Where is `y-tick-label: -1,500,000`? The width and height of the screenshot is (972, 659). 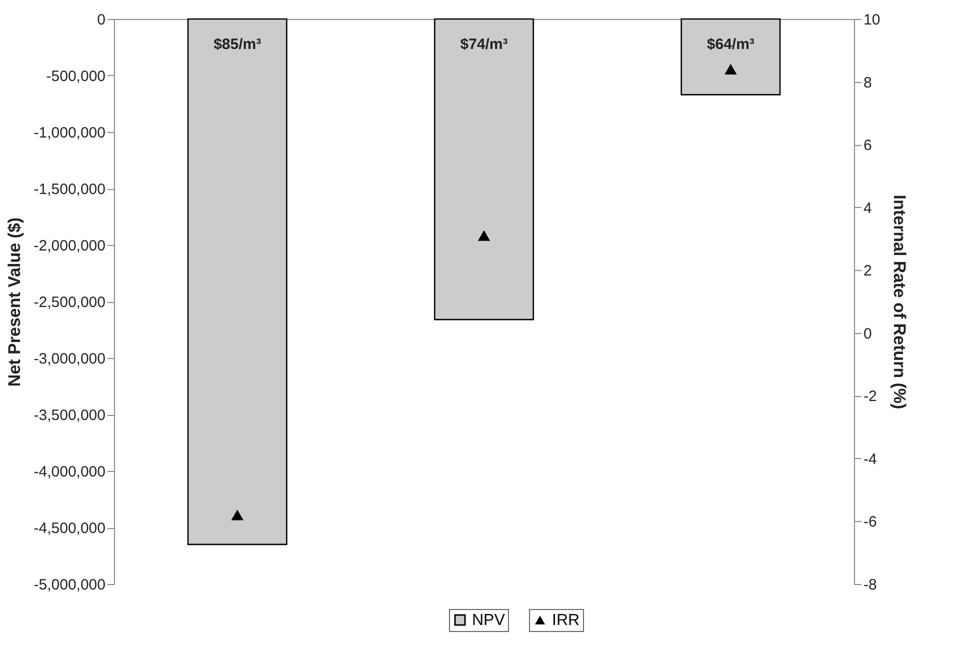
y-tick-label: -1,500,000 is located at coordinates (70, 189).